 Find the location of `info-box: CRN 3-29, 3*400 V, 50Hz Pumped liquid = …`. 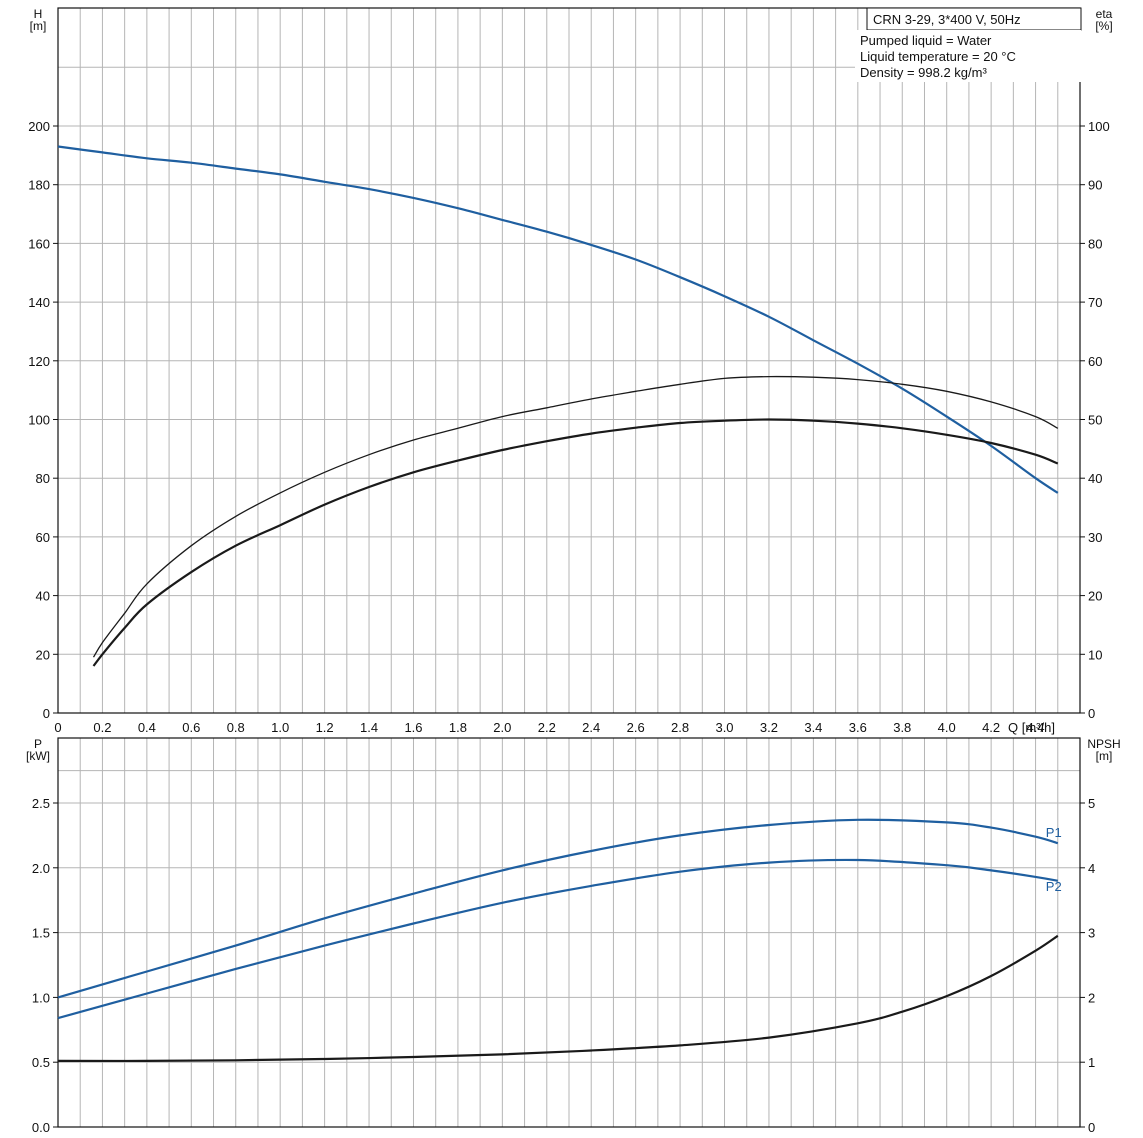

info-box: CRN 3-29, 3*400 V, 50Hz Pumped liquid = … is located at coordinates (968, 44).